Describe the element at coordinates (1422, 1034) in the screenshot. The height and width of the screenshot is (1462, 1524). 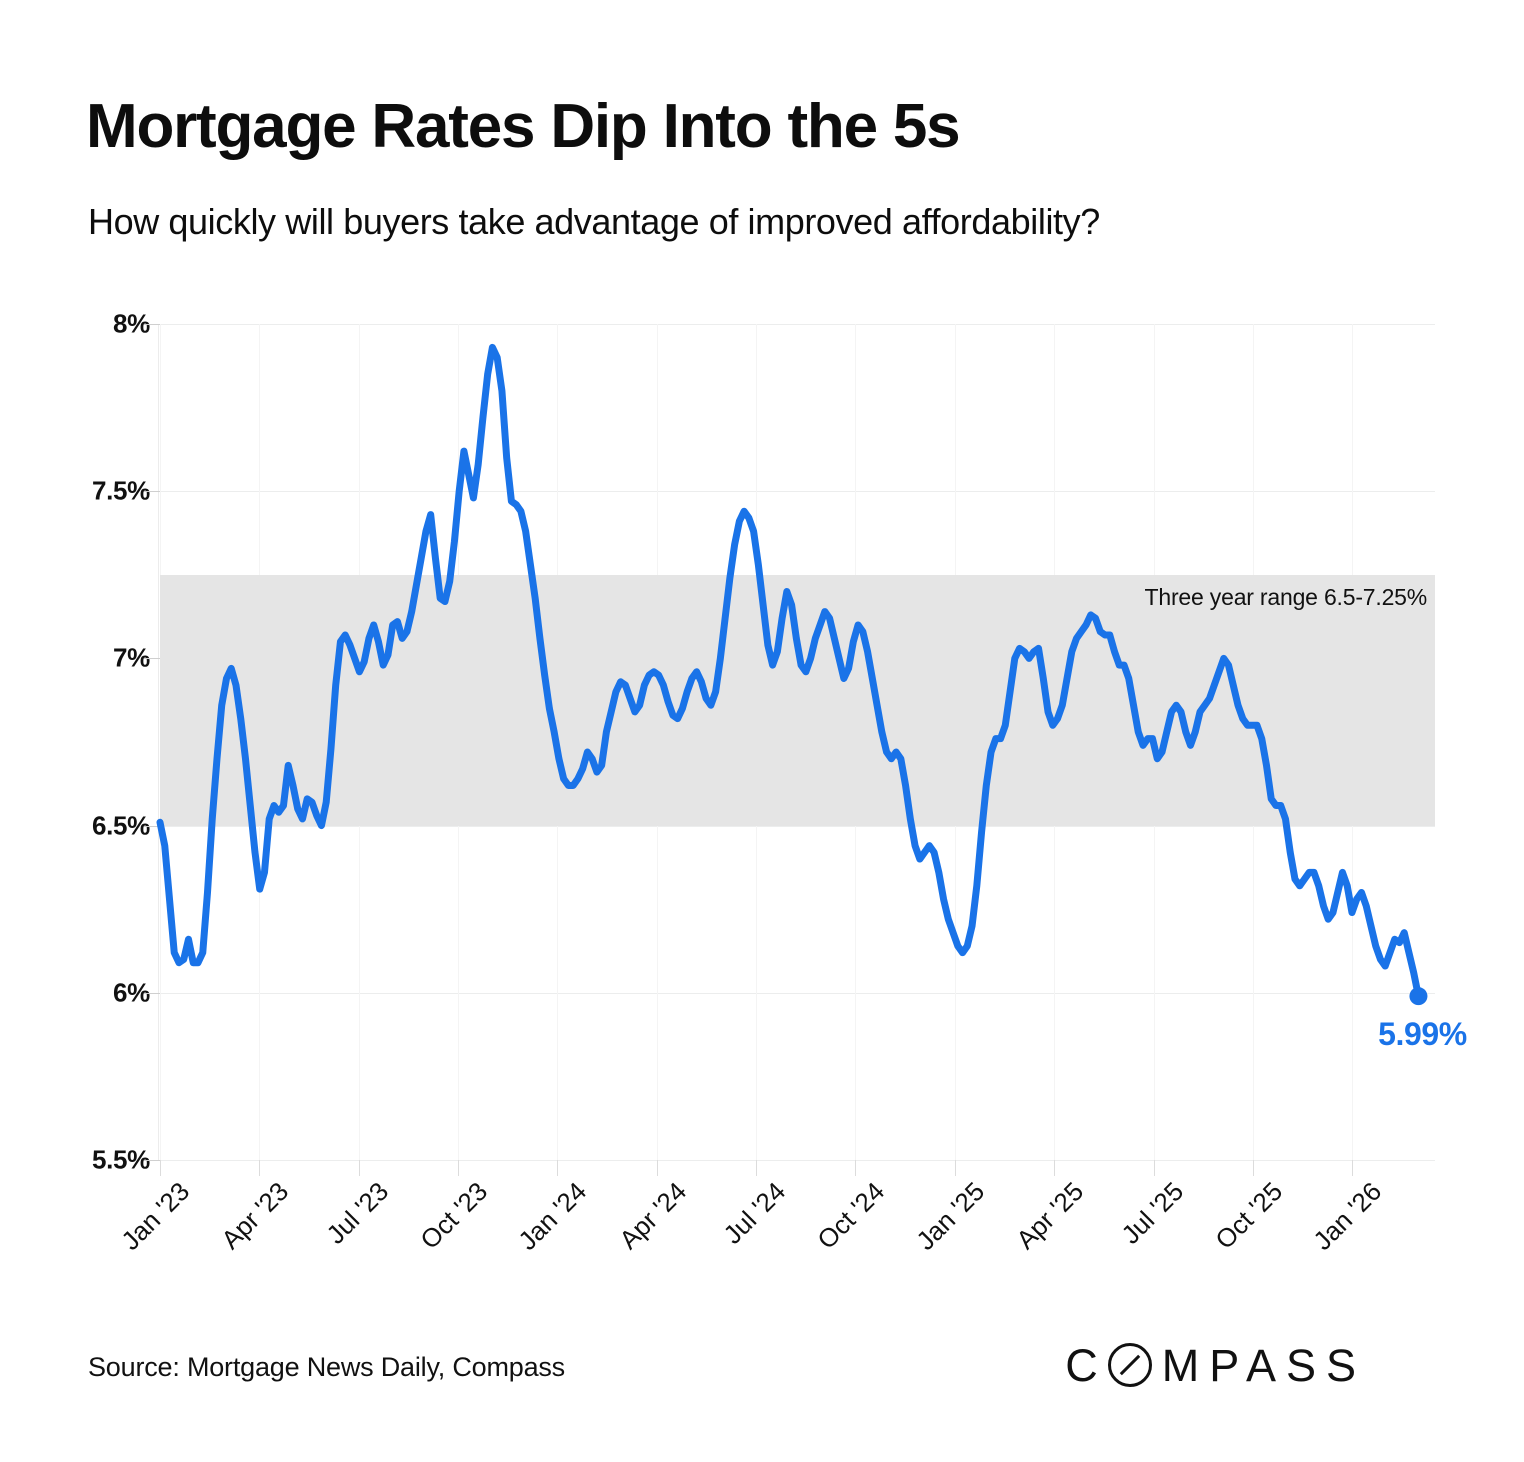
I see `endpoint-value-label: 5.99%` at that location.